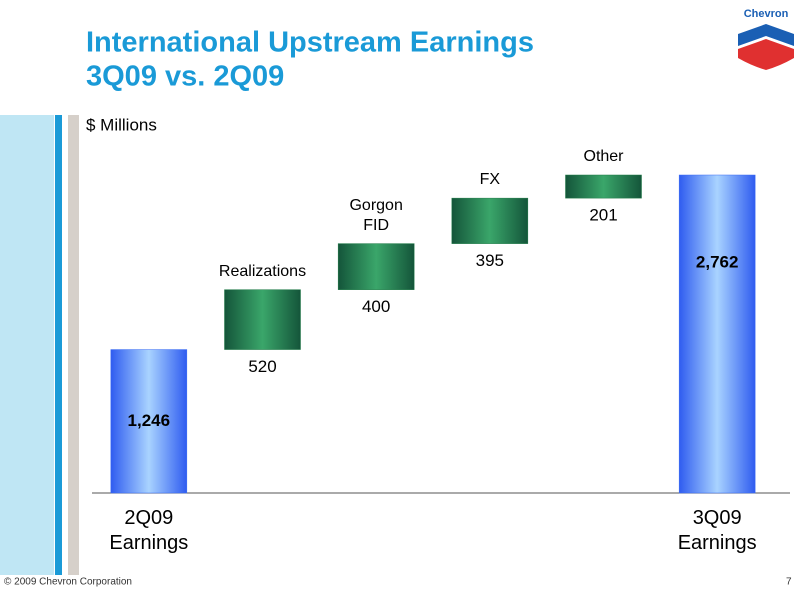  I want to click on category-label: 2Q09 Earnings, so click(149, 530).